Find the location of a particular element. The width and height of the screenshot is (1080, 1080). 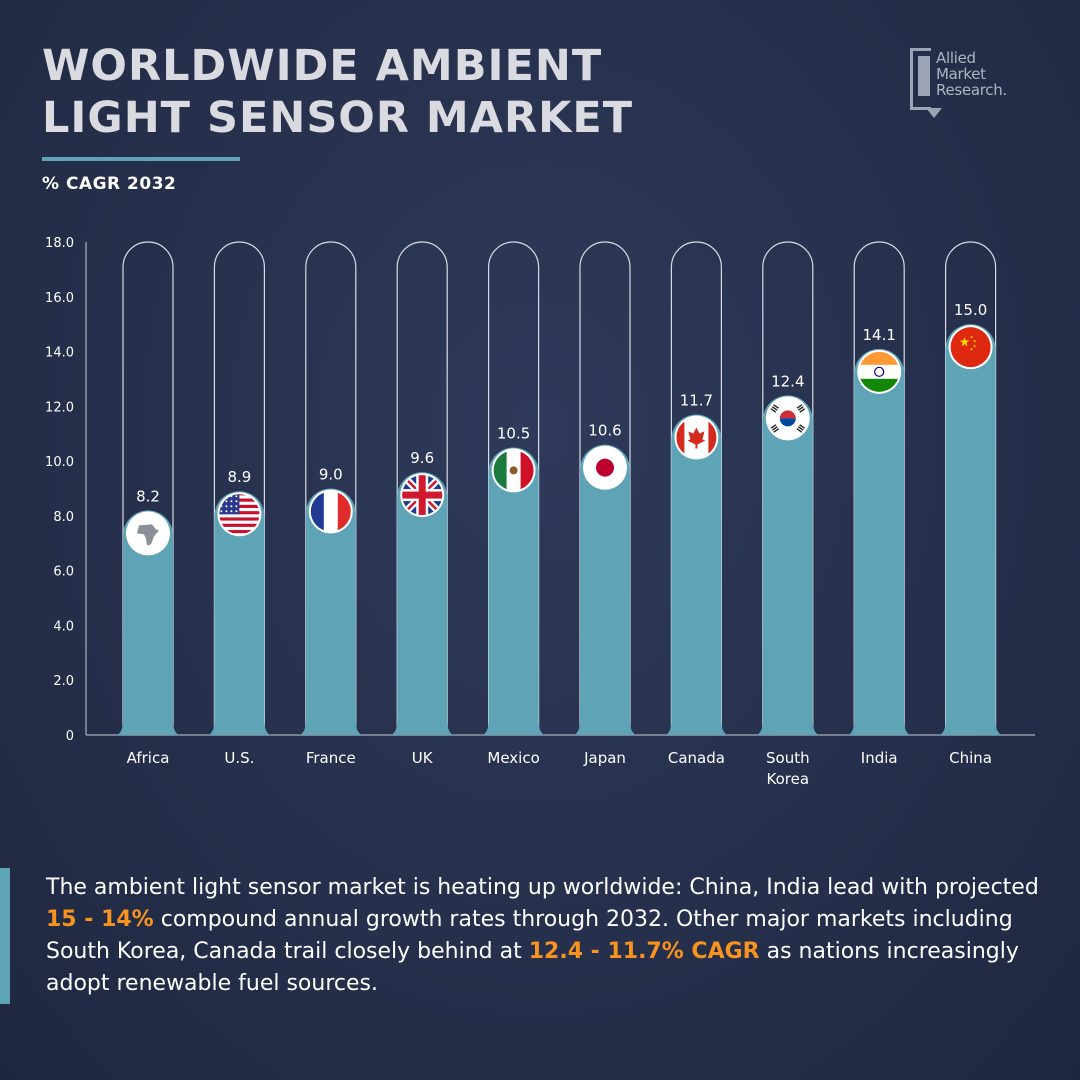

value-label: 14.1 is located at coordinates (878, 335).